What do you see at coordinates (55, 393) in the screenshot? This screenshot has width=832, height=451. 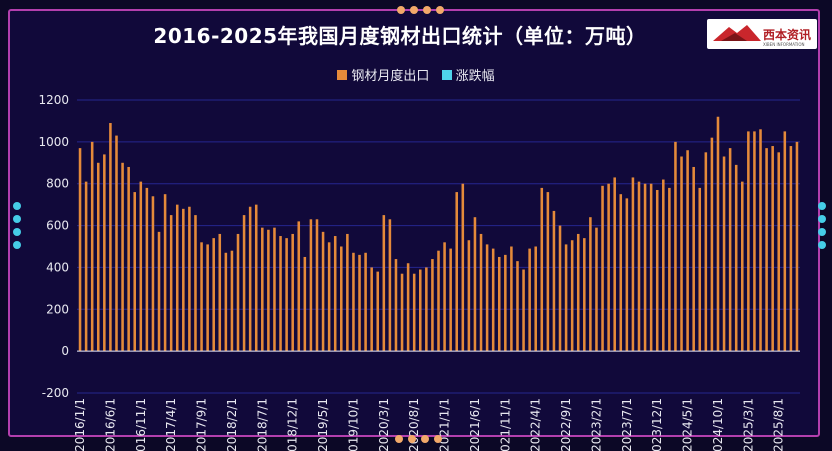 I see `y-tick-label: -200` at bounding box center [55, 393].